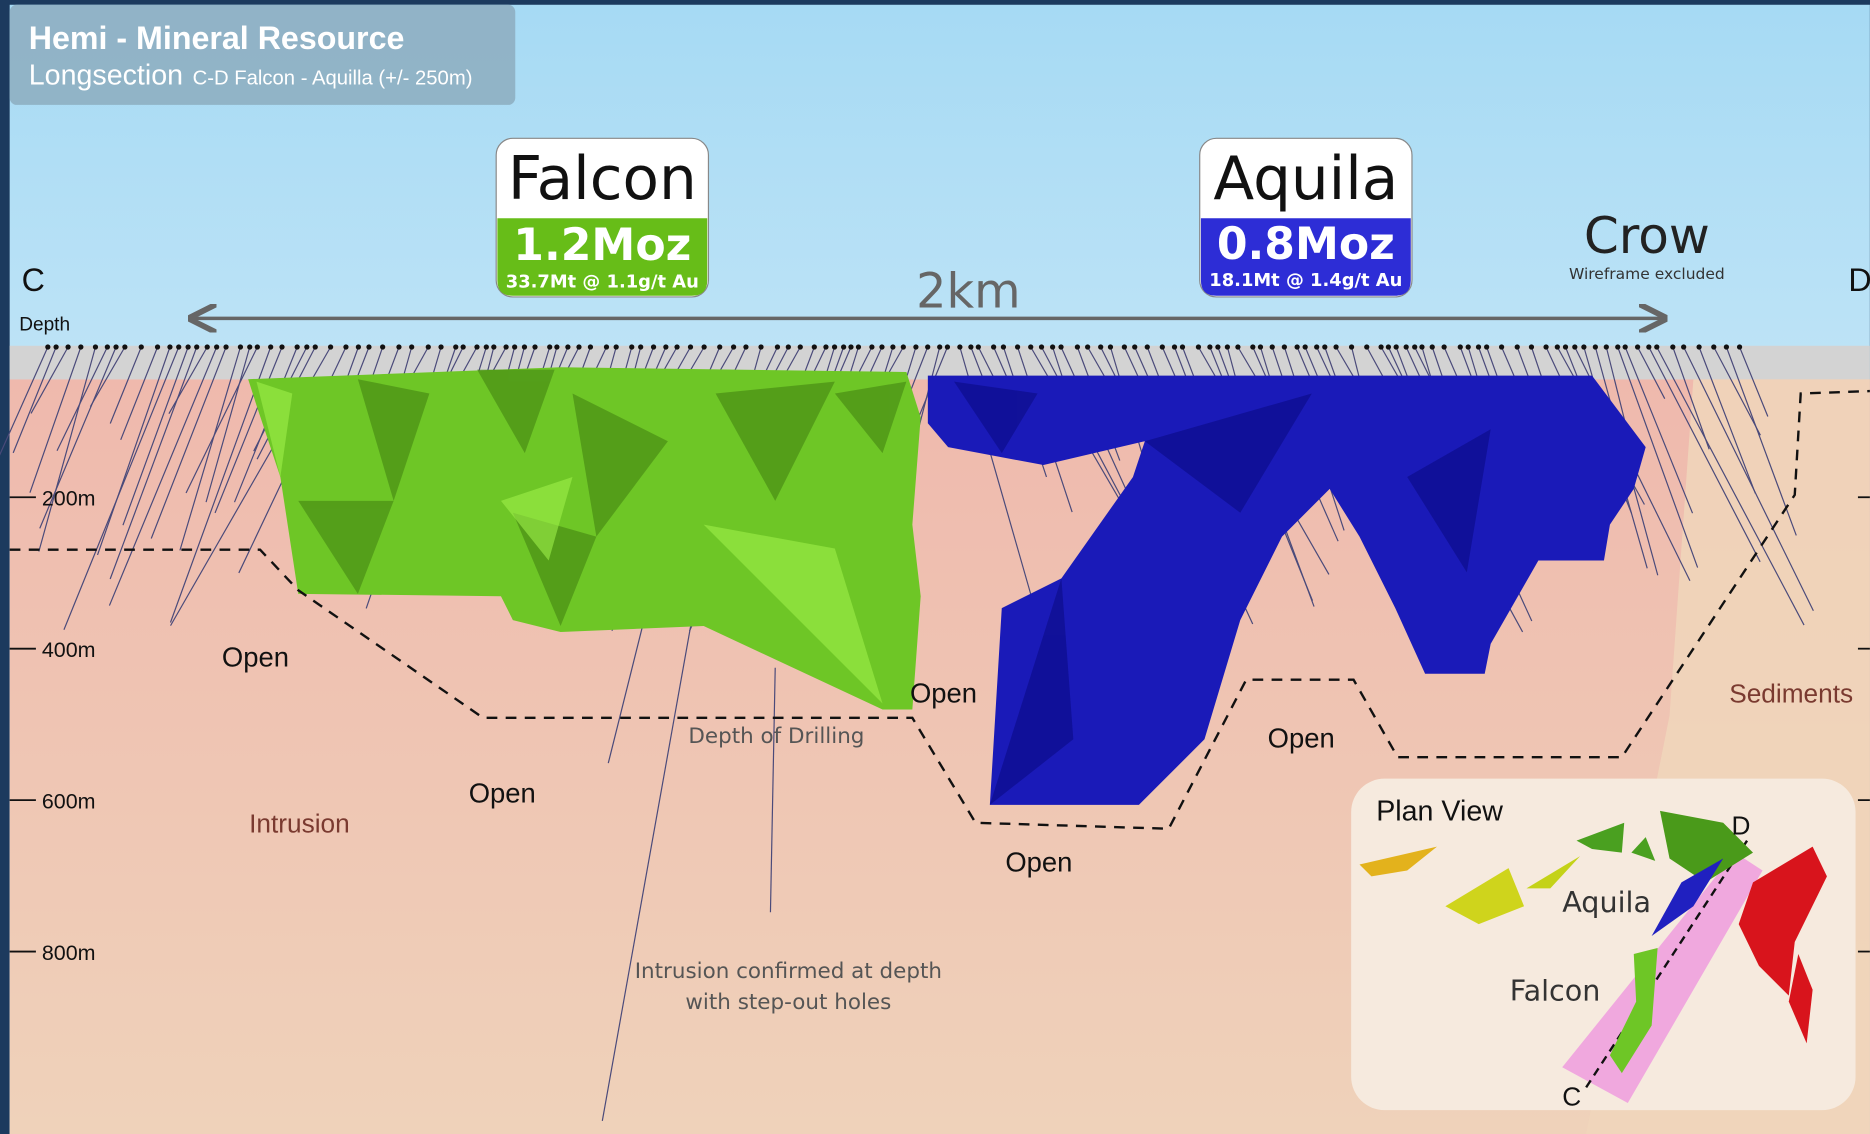 This screenshot has width=1870, height=1134. What do you see at coordinates (968, 292) in the screenshot?
I see `scale-label: 2km` at bounding box center [968, 292].